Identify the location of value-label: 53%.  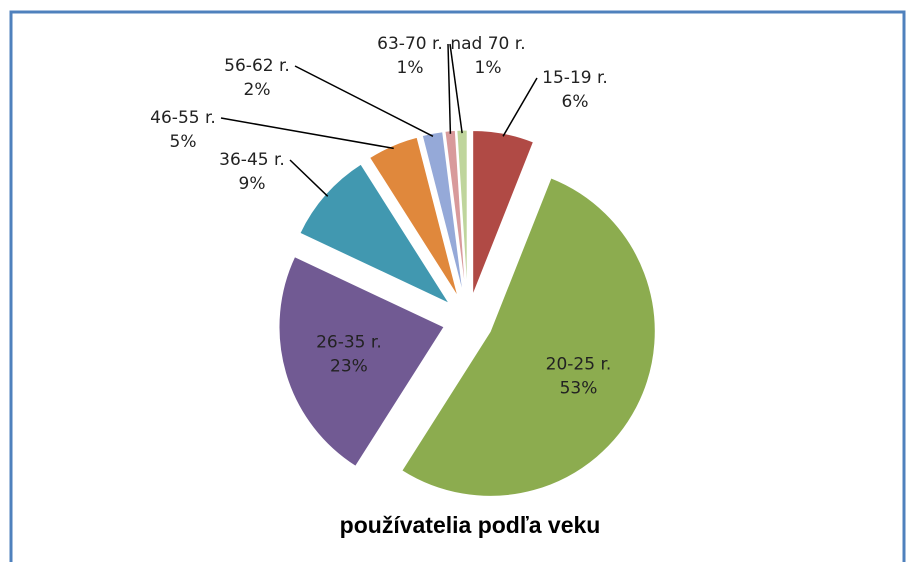
(579, 388).